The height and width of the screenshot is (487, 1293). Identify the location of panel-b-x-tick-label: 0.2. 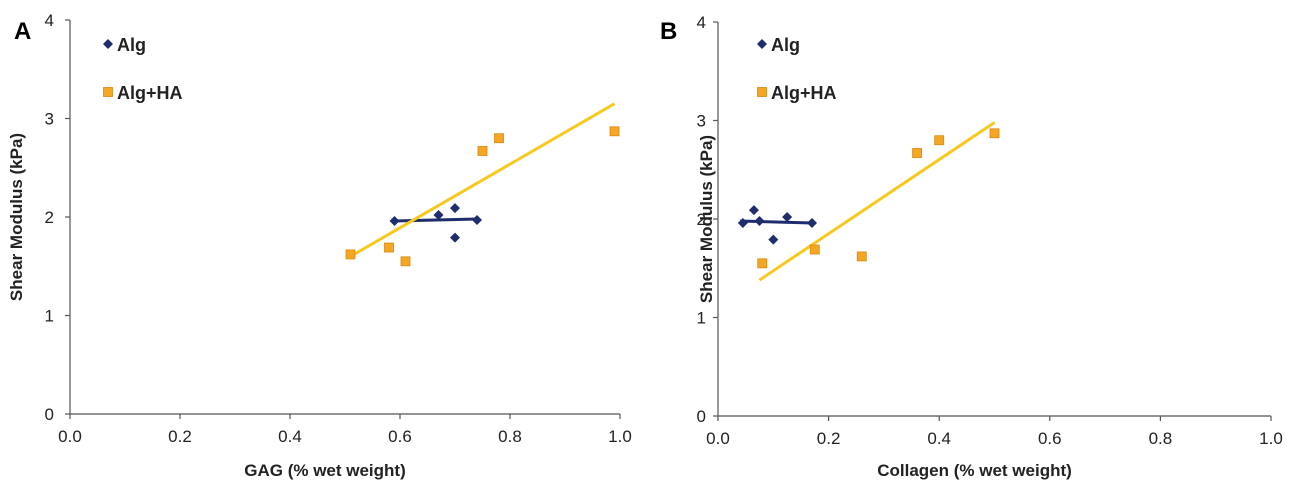
(829, 438).